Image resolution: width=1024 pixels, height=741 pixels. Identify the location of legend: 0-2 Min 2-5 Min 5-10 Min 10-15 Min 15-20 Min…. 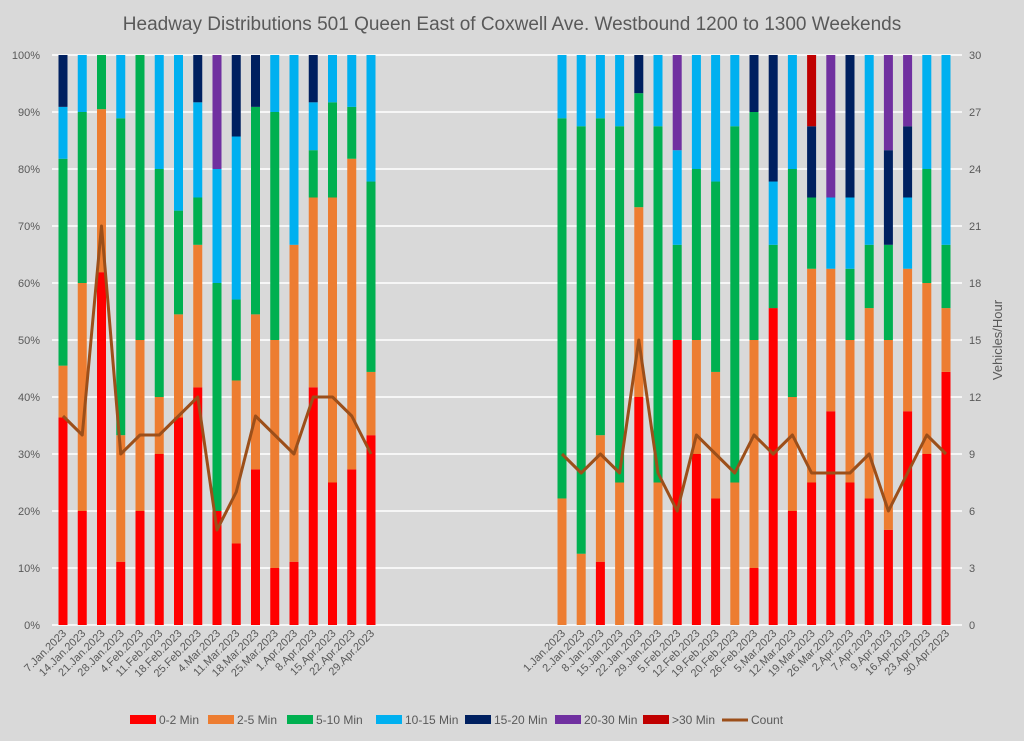
(457, 720).